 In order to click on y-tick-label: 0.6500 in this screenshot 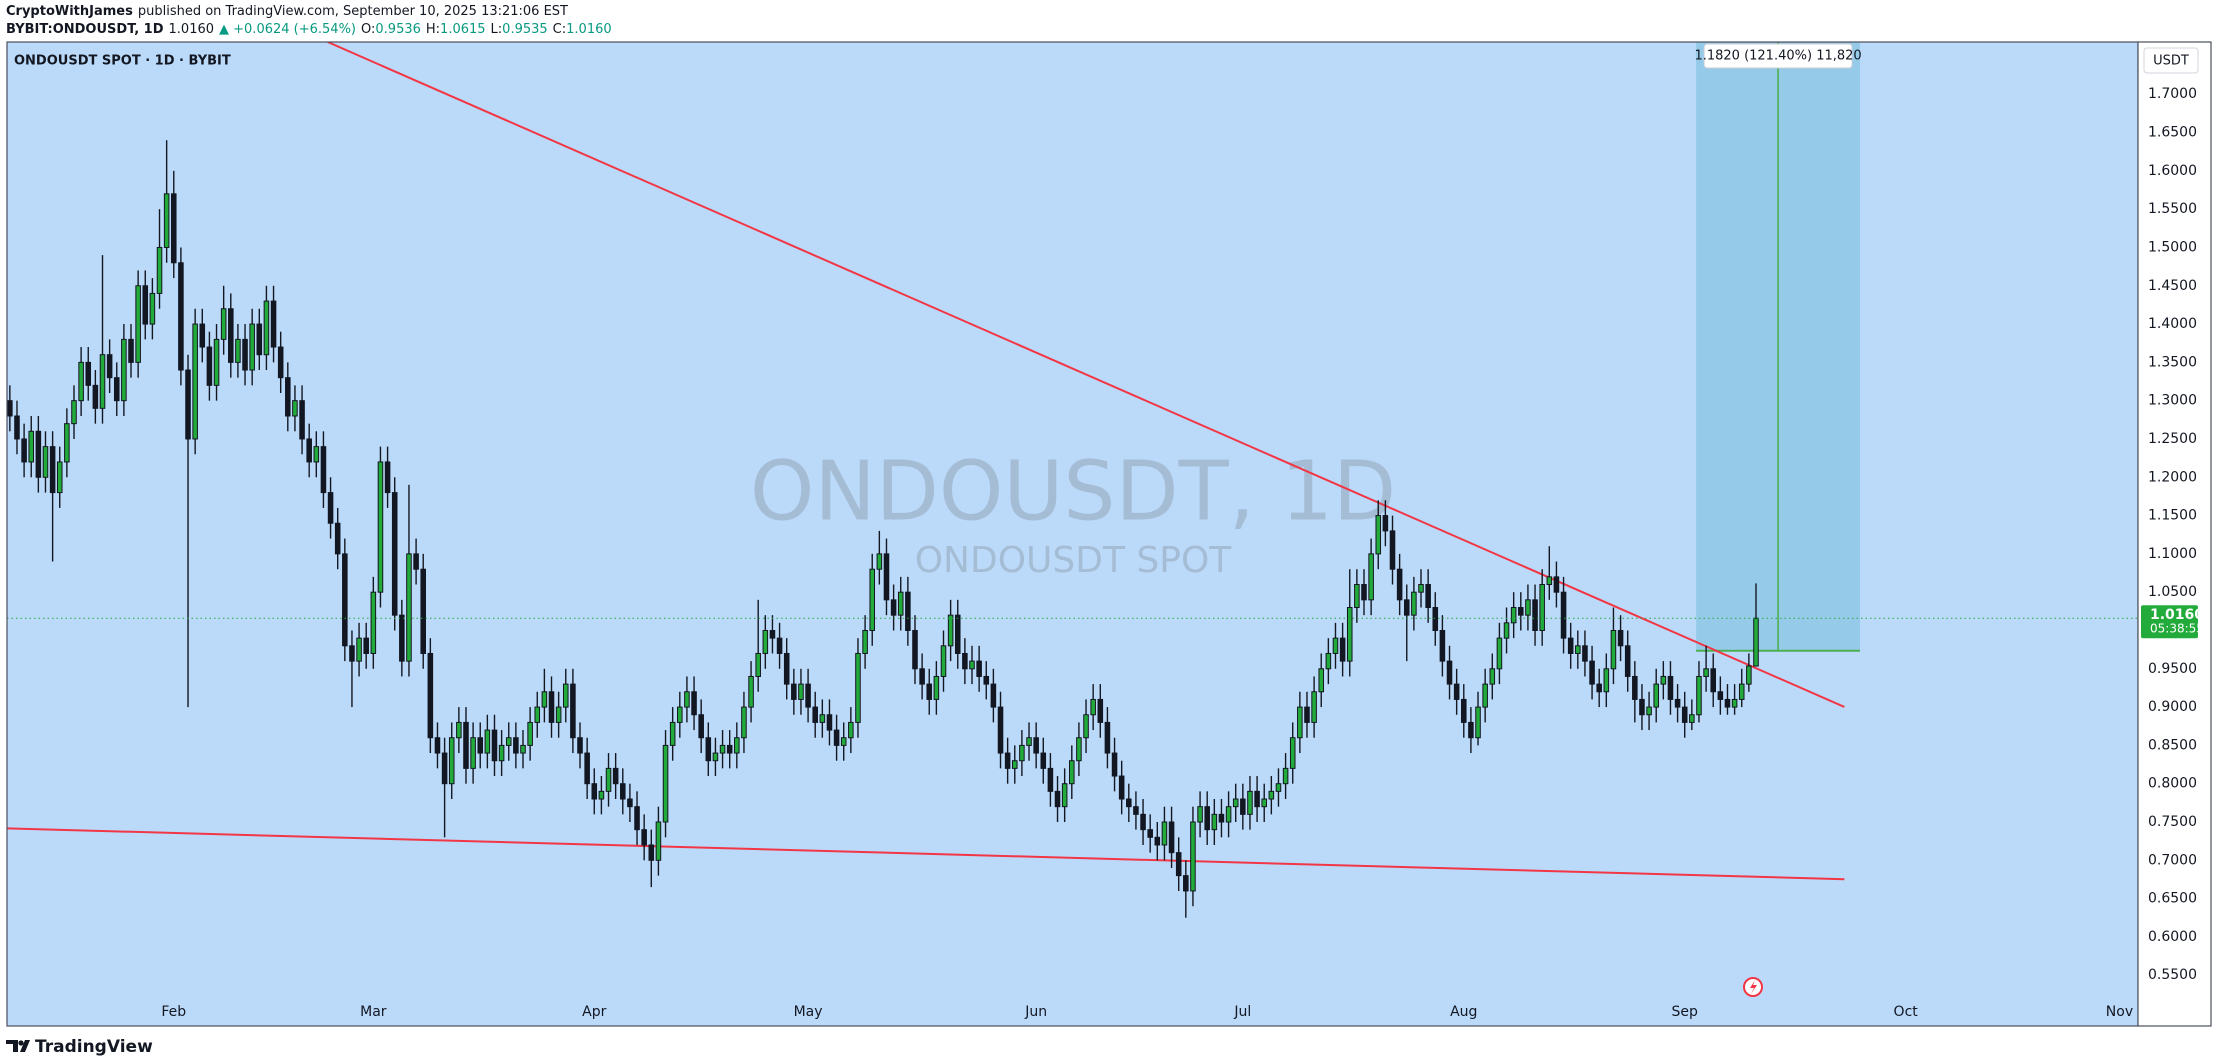, I will do `click(2172, 899)`.